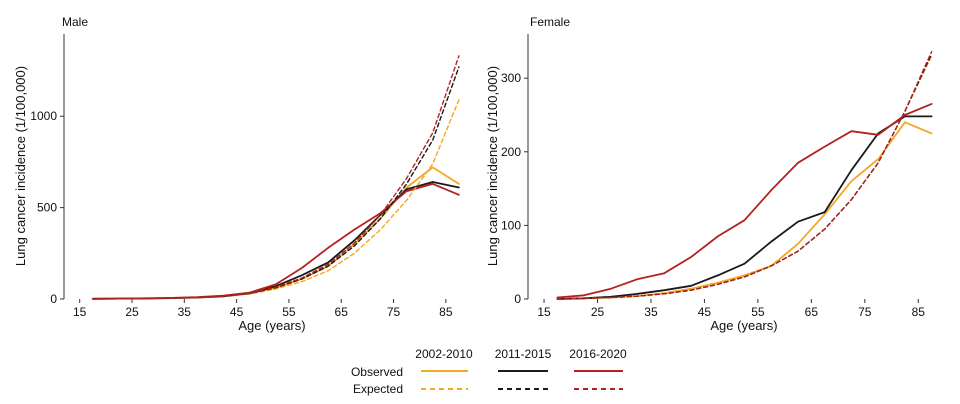  What do you see at coordinates (705, 312) in the screenshot?
I see `female-x-tick-label: 45` at bounding box center [705, 312].